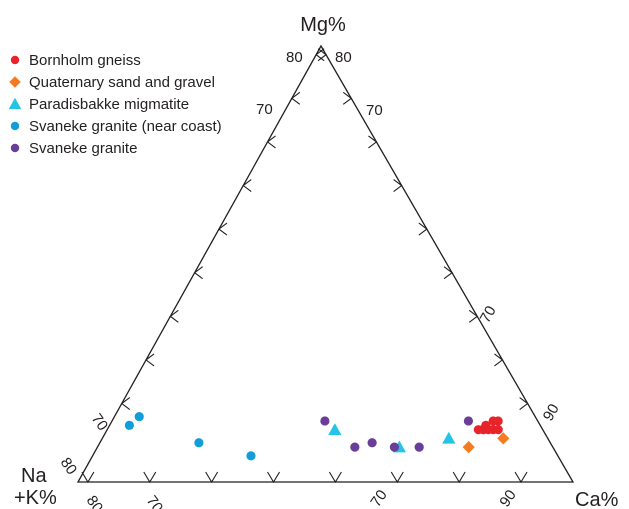 This screenshot has width=629, height=509. What do you see at coordinates (34, 476) in the screenshot?
I see `left-corner-label-line1: Na` at bounding box center [34, 476].